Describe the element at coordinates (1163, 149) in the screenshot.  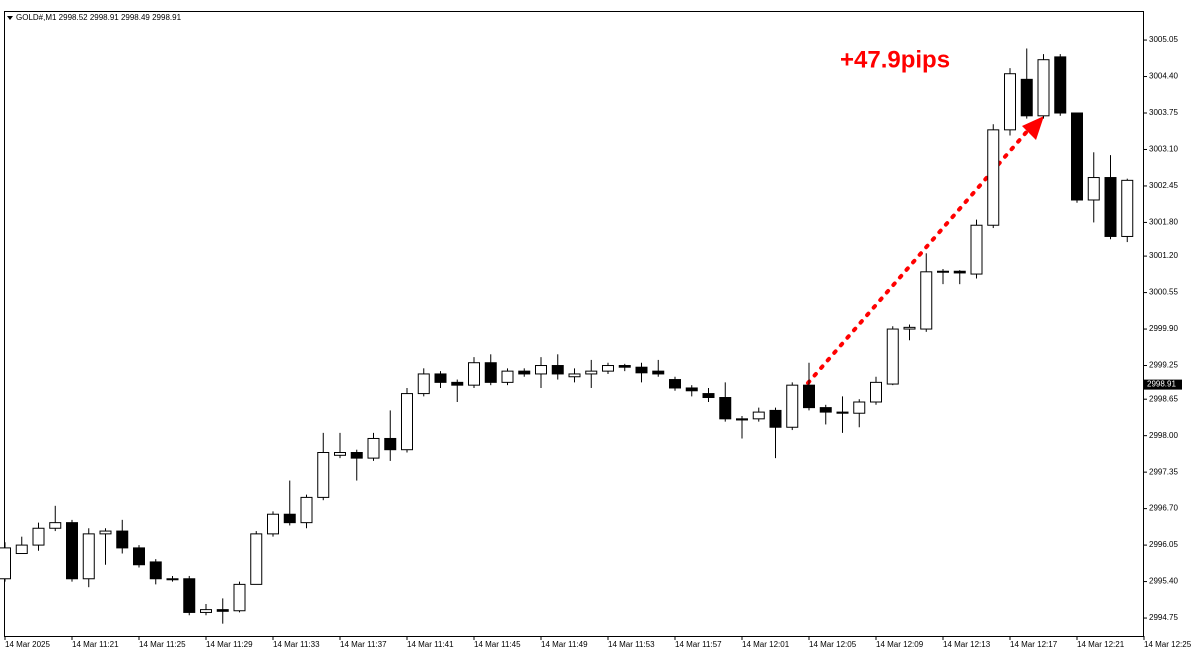
I see `y-tick-label: 3003.10` at that location.